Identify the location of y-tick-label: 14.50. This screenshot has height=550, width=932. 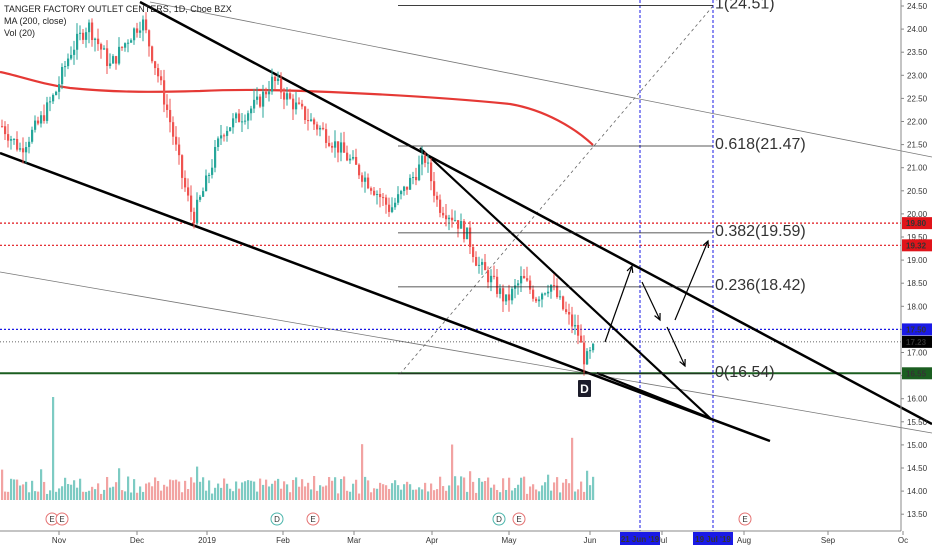
(917, 468).